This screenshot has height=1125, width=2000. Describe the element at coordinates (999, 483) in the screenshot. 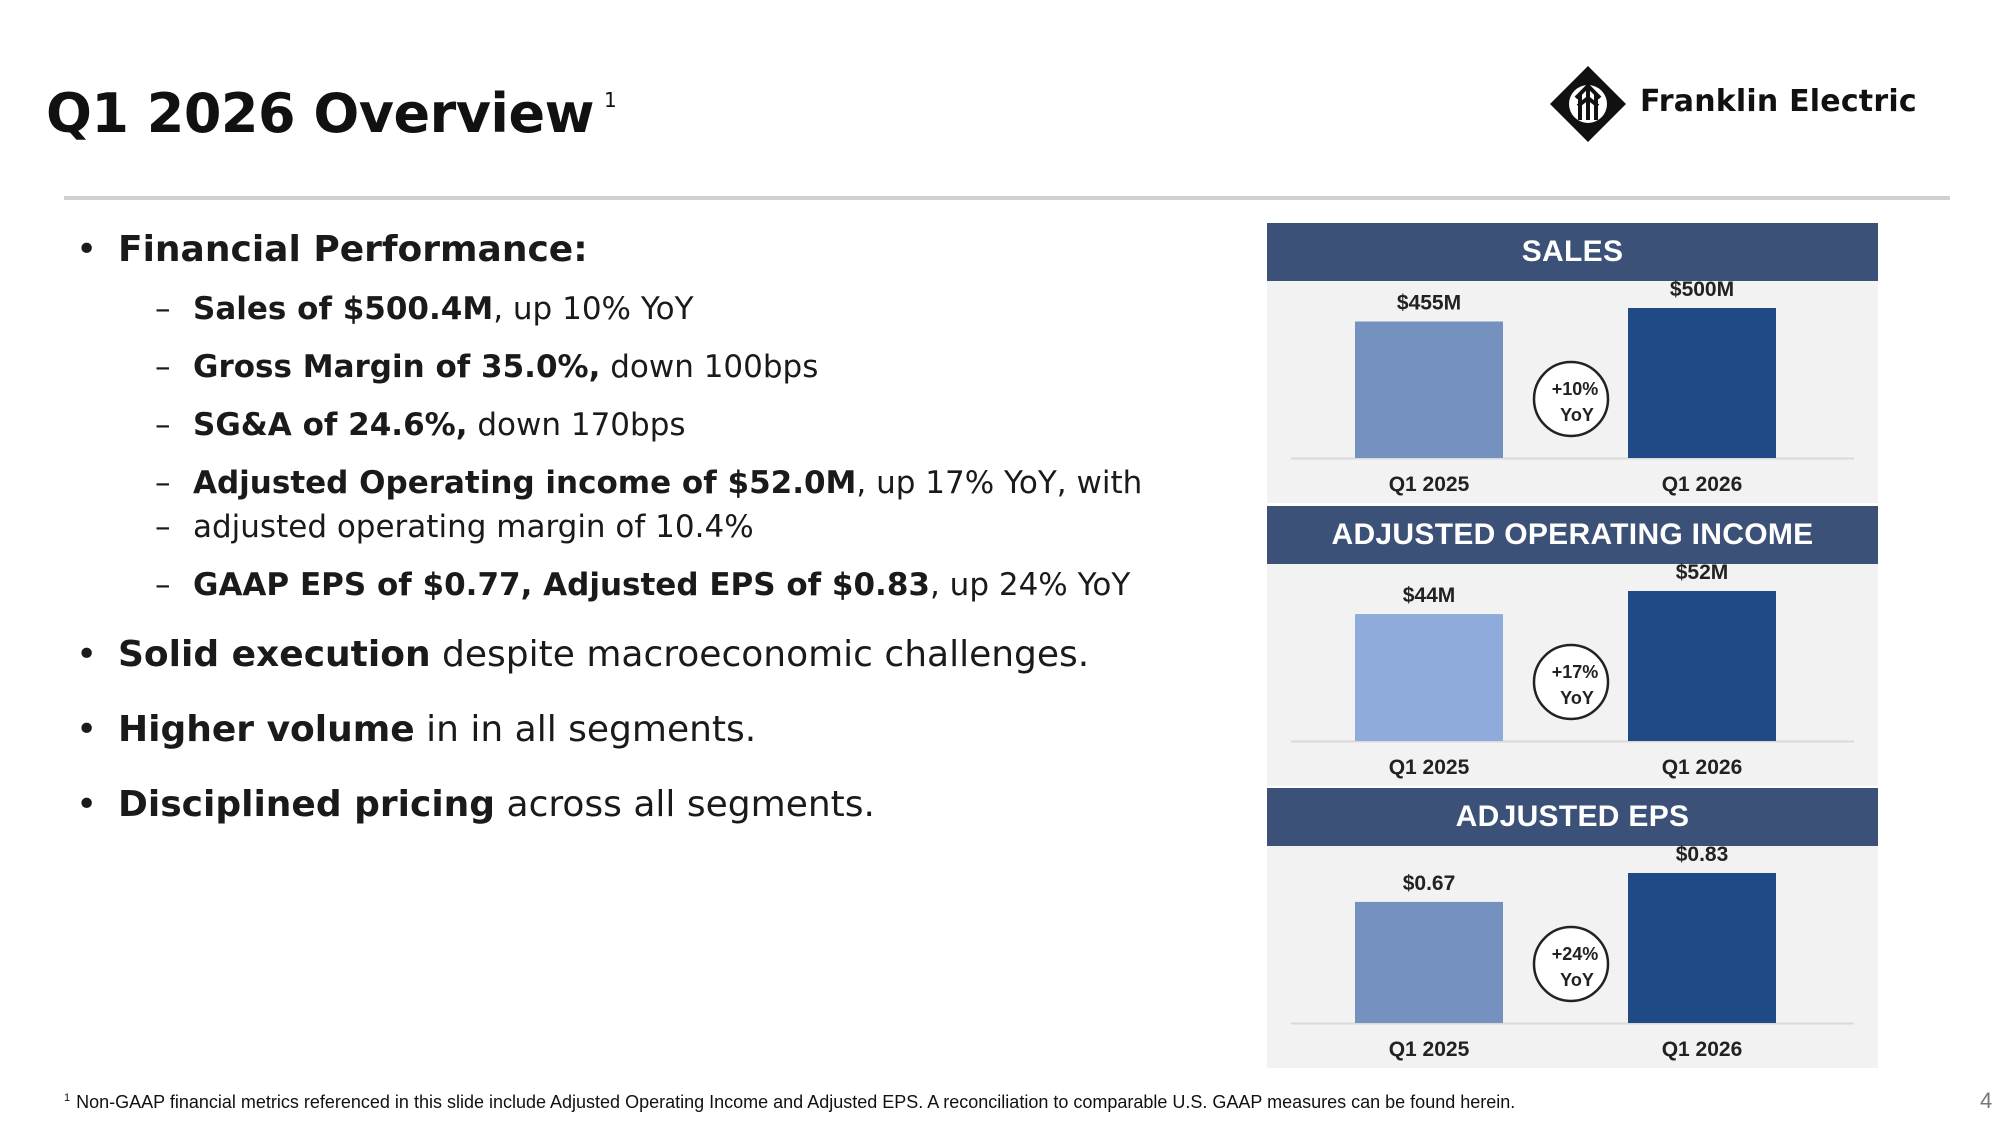

I see `subbullet-text: , up 17% YoY, with` at that location.